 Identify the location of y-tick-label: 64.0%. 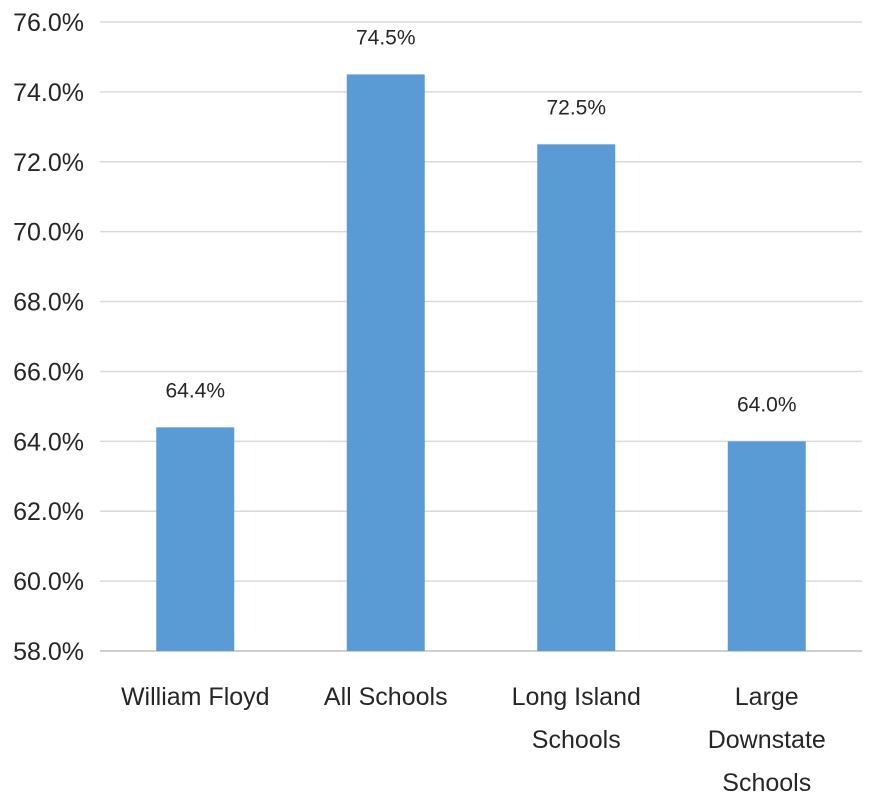
(48, 442).